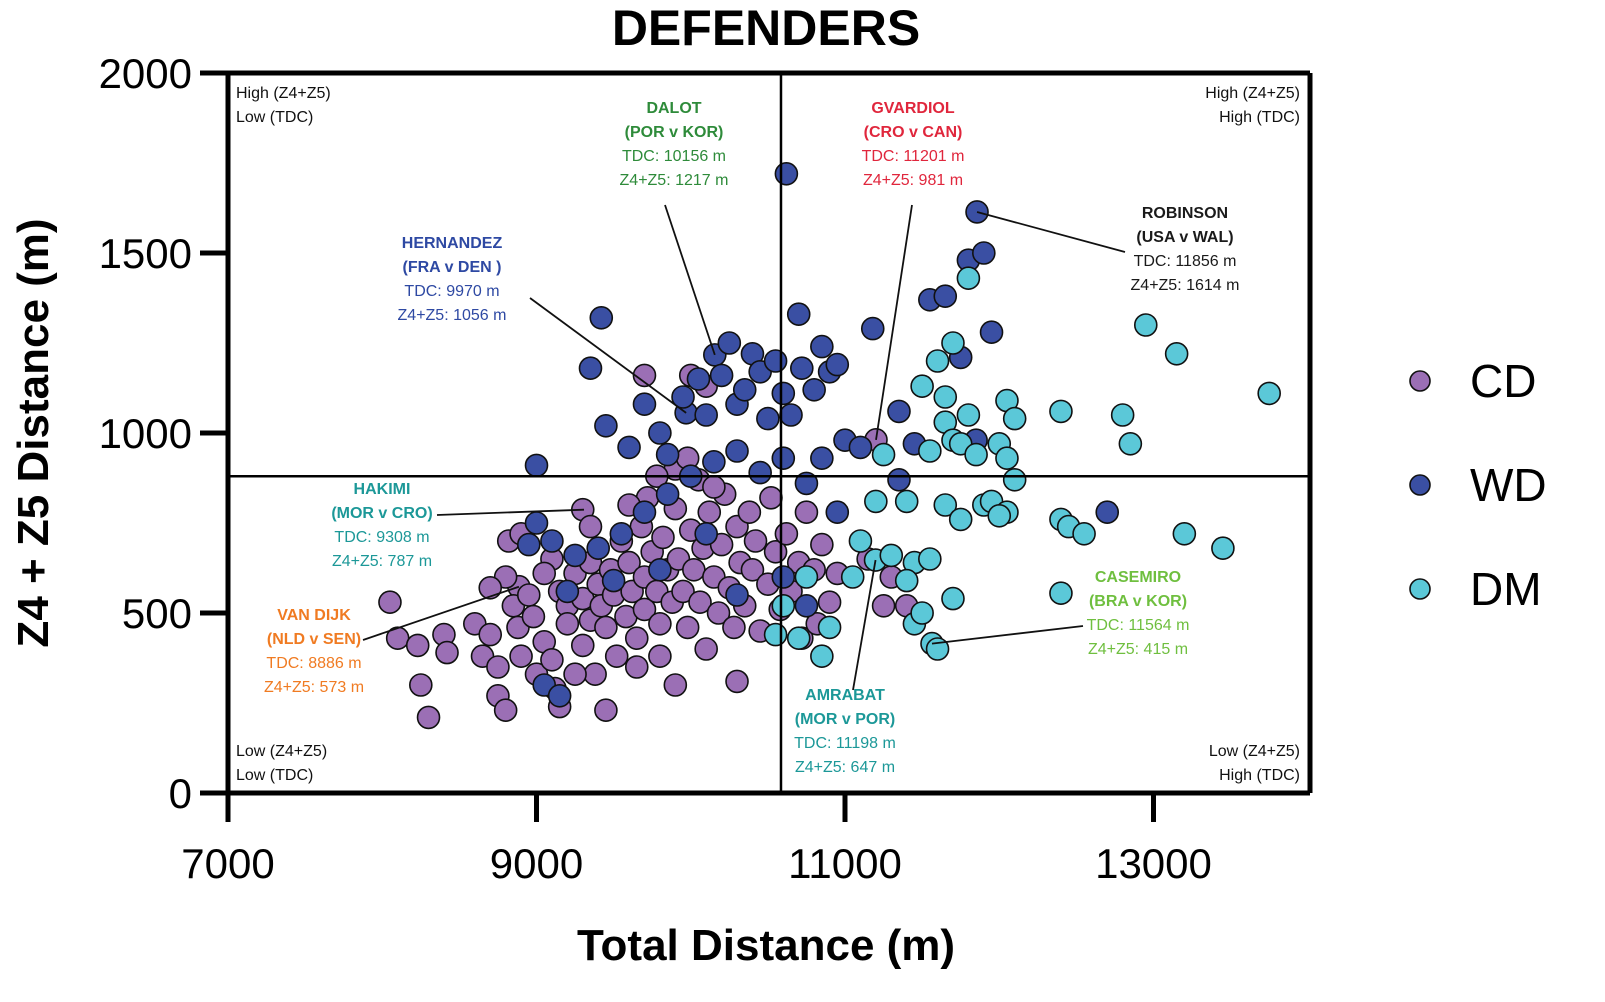 This screenshot has height=1002, width=1605. Describe the element at coordinates (1138, 625) in the screenshot. I see `annotation-tdc: TDC: 11564 m` at that location.